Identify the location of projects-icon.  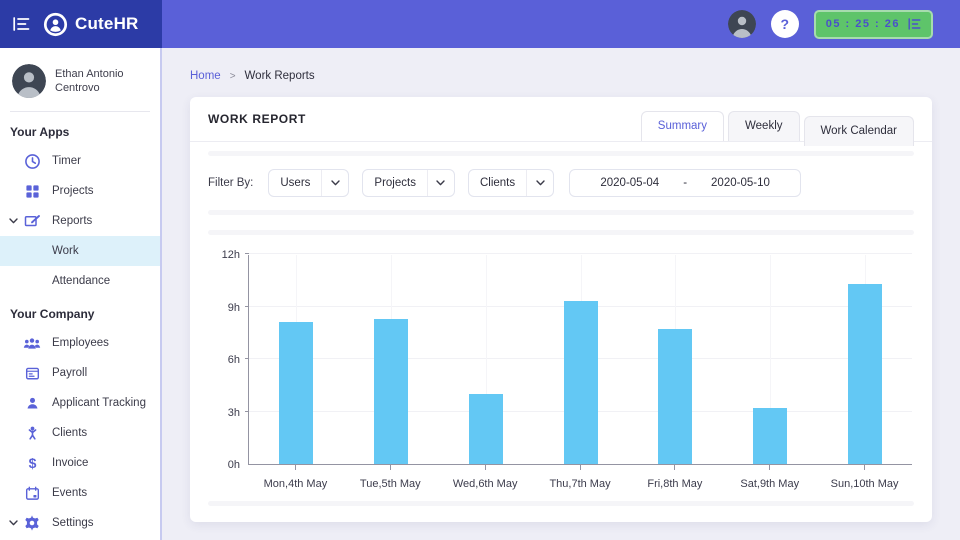
(32, 191).